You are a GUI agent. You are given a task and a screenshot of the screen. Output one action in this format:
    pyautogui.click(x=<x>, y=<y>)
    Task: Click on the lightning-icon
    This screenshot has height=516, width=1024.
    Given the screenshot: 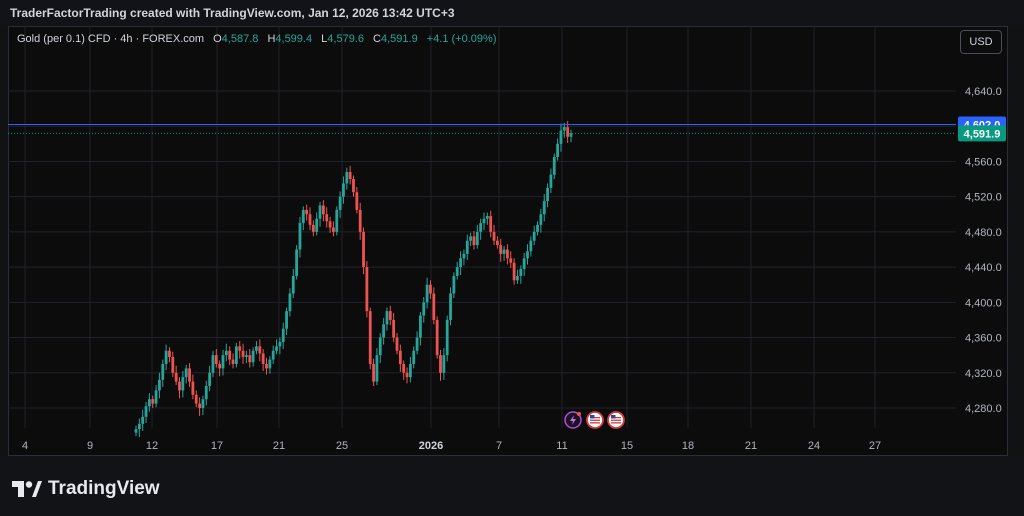 What is the action you would take?
    pyautogui.click(x=573, y=420)
    